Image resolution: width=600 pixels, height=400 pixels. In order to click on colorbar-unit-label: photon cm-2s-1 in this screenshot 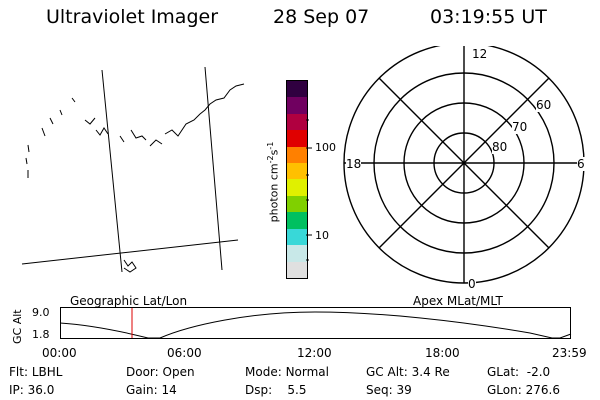, I will do `click(273, 182)`.